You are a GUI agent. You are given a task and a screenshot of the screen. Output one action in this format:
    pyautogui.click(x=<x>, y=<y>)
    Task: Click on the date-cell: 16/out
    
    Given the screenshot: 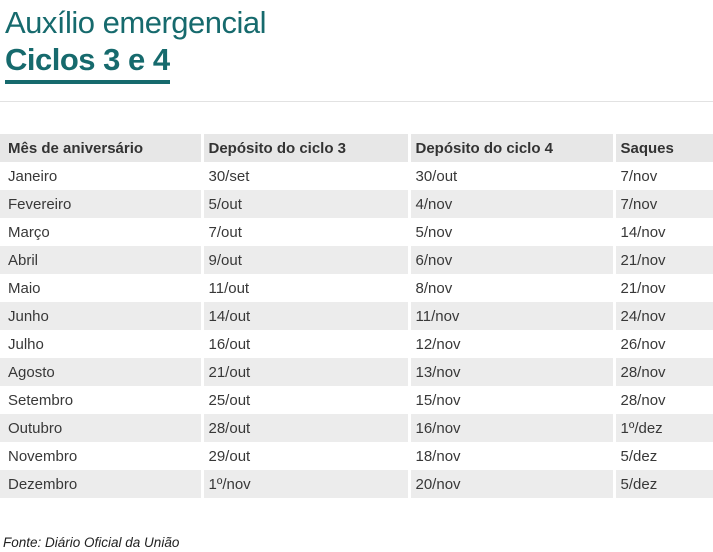 What is the action you would take?
    pyautogui.click(x=304, y=344)
    